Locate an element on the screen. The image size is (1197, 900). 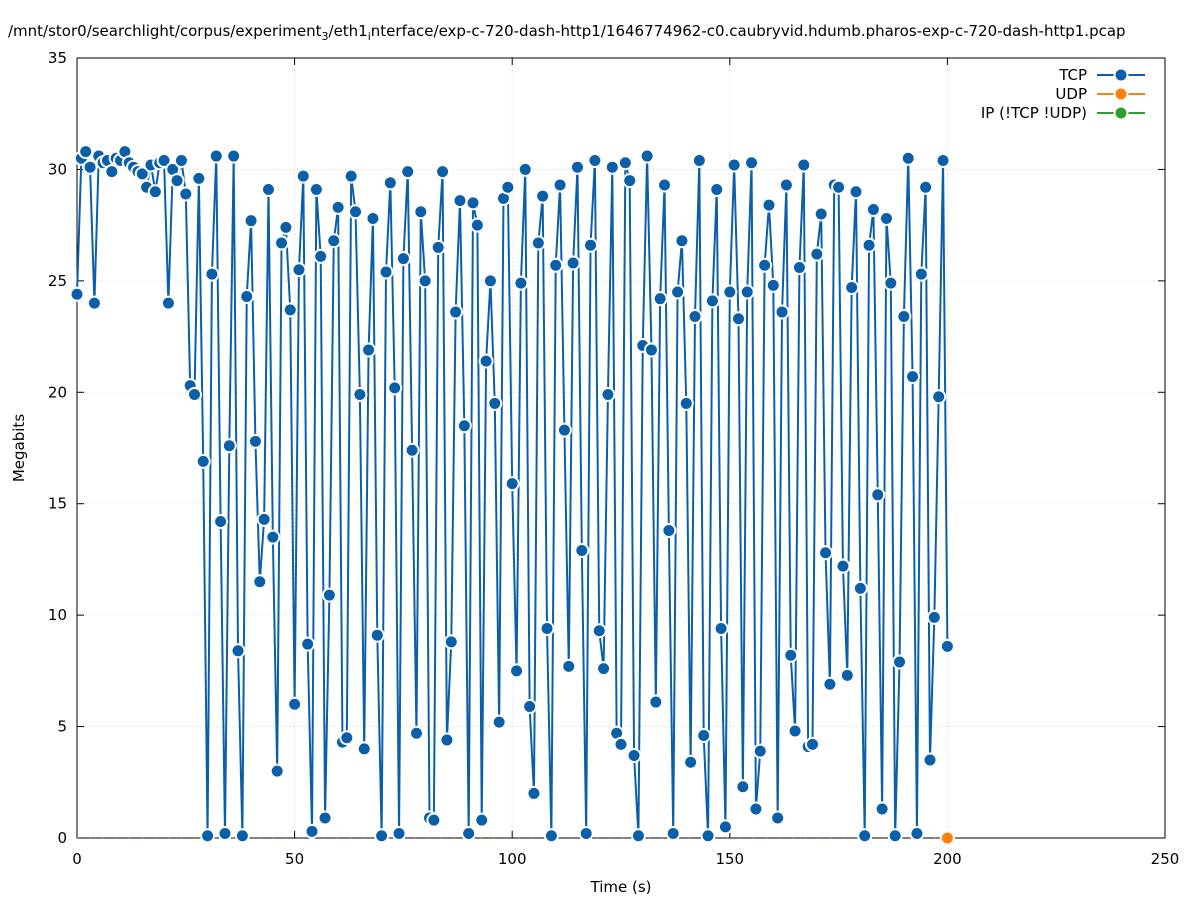
legend-marker is located at coordinates (1121, 75).